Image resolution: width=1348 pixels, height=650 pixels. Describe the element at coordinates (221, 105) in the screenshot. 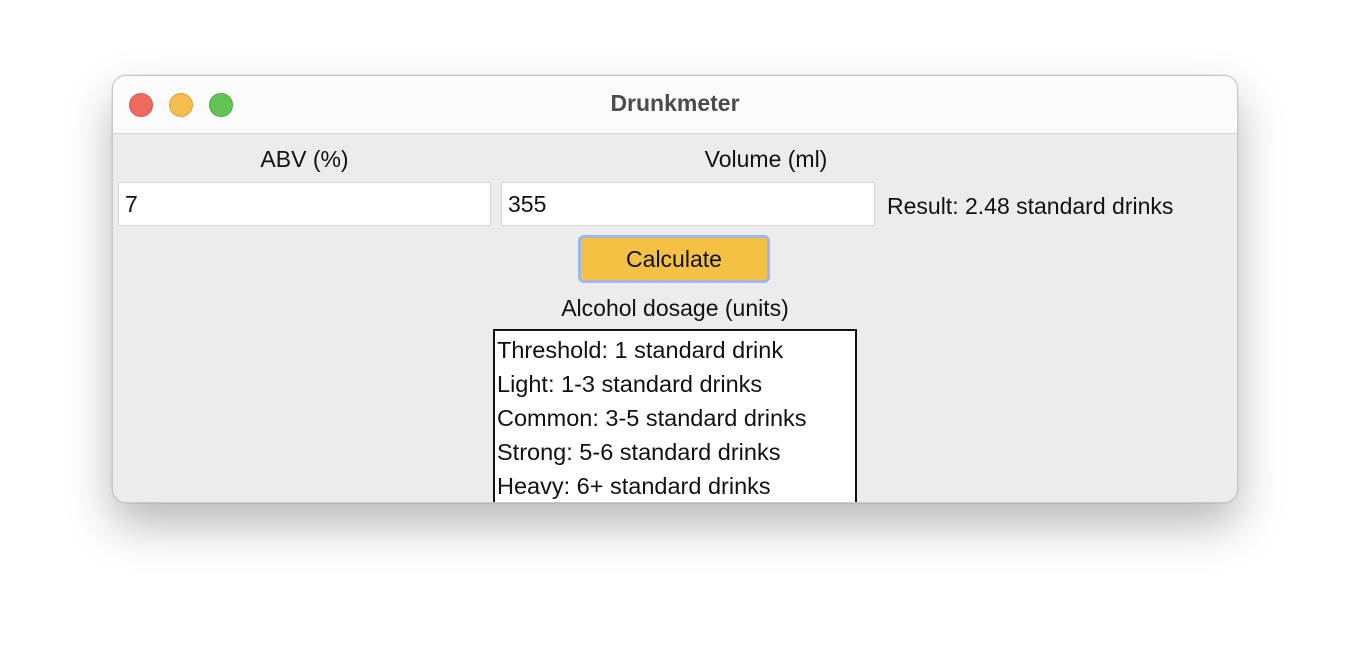

I see `zoom-window-button` at that location.